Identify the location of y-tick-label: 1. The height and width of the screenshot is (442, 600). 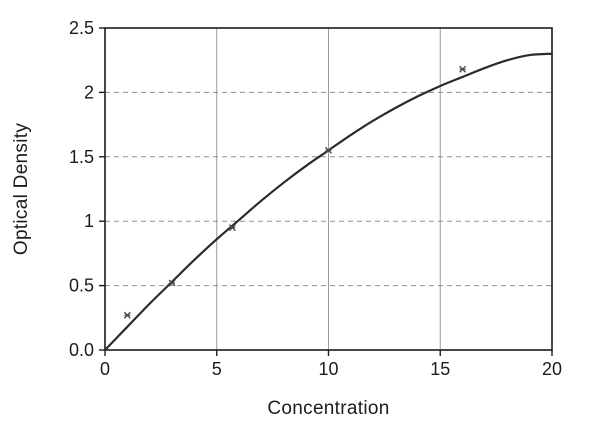
(89, 221).